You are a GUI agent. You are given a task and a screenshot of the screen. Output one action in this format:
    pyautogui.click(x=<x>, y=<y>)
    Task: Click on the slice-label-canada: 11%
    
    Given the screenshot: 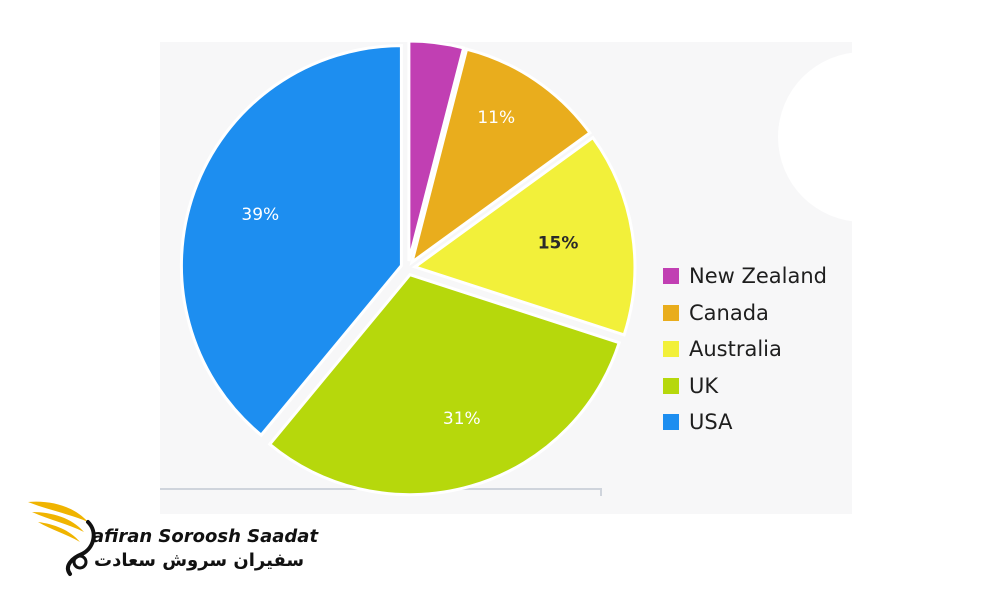 What is the action you would take?
    pyautogui.click(x=496, y=118)
    